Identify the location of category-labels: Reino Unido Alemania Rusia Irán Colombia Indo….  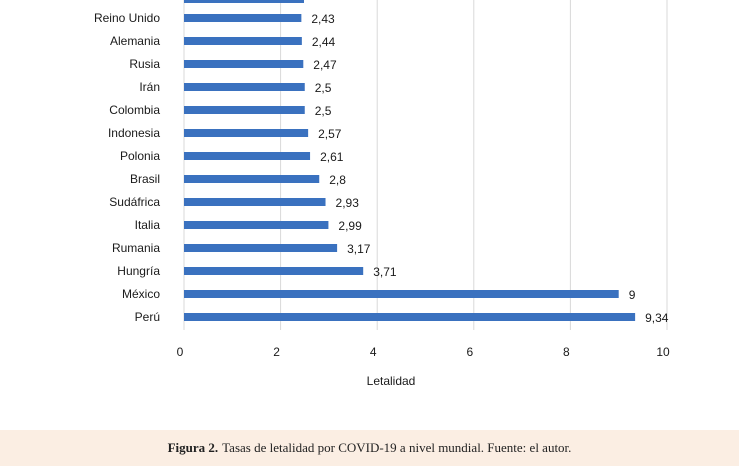
(127, 167).